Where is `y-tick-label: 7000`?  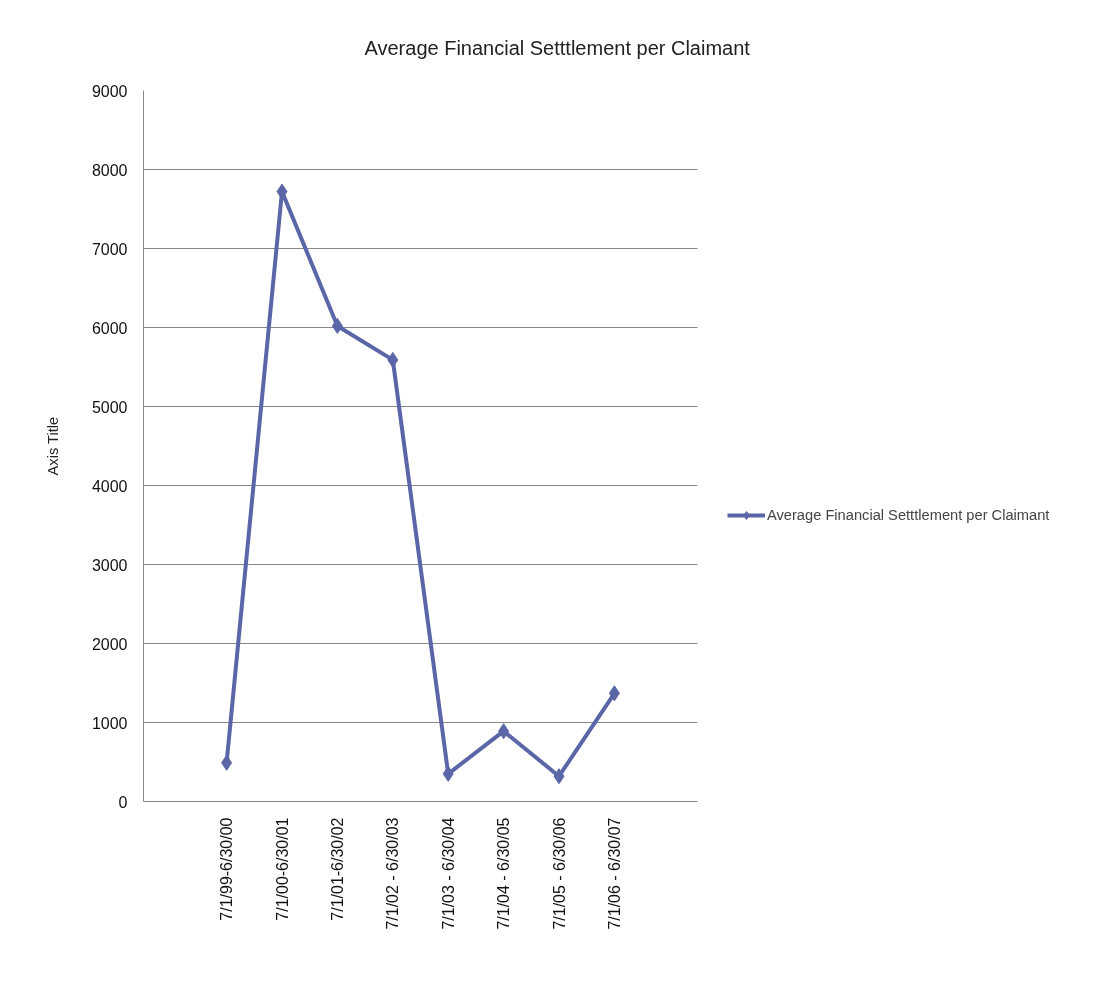
y-tick-label: 7000 is located at coordinates (109, 249).